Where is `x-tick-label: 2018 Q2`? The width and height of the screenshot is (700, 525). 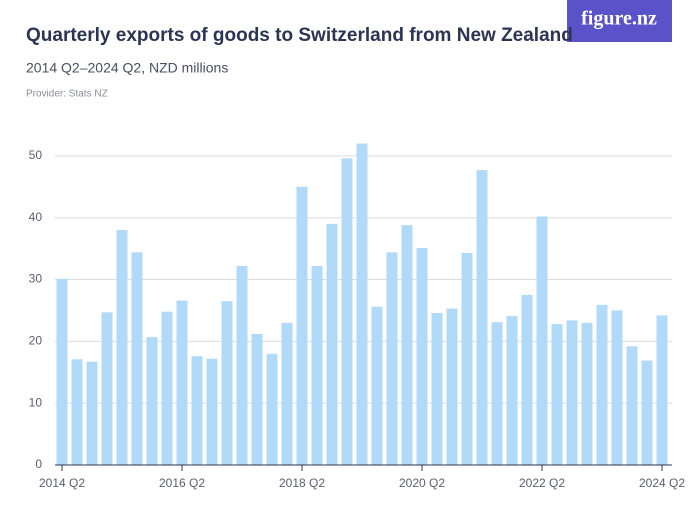 x-tick-label: 2018 Q2 is located at coordinates (302, 483).